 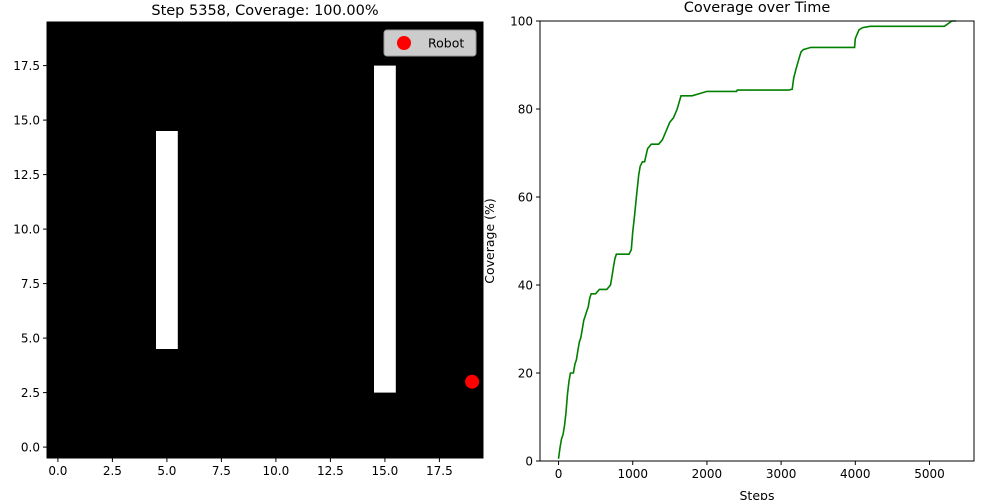 I want to click on line-y-tick-label: 0, so click(x=529, y=462).